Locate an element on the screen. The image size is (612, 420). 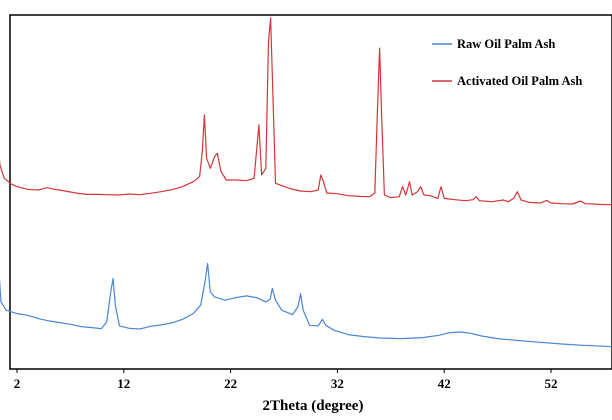
legend-label-raw-oil-palm-ash: Raw Oil Palm Ash is located at coordinates (506, 44).